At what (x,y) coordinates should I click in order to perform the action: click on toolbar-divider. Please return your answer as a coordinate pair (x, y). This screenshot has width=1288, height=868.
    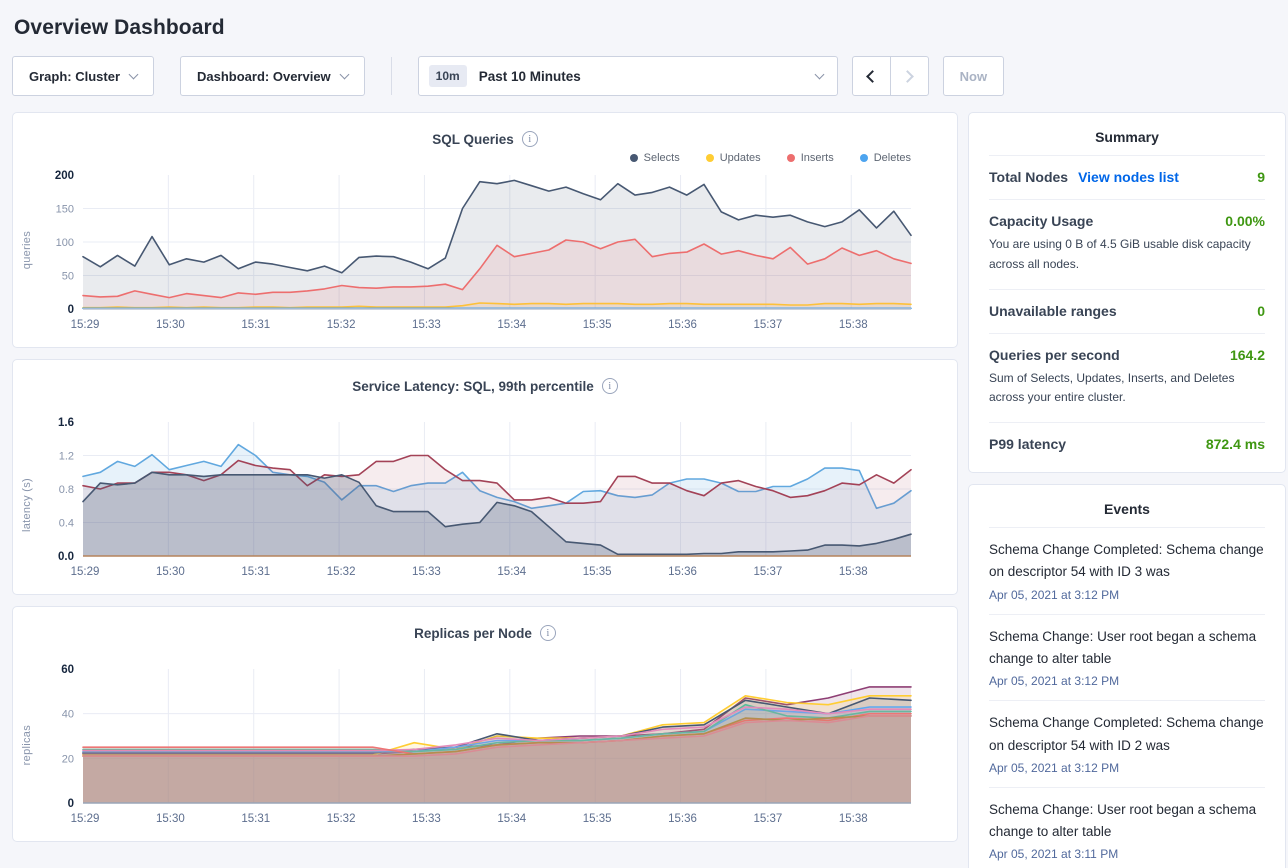
    Looking at the image, I should click on (391, 76).